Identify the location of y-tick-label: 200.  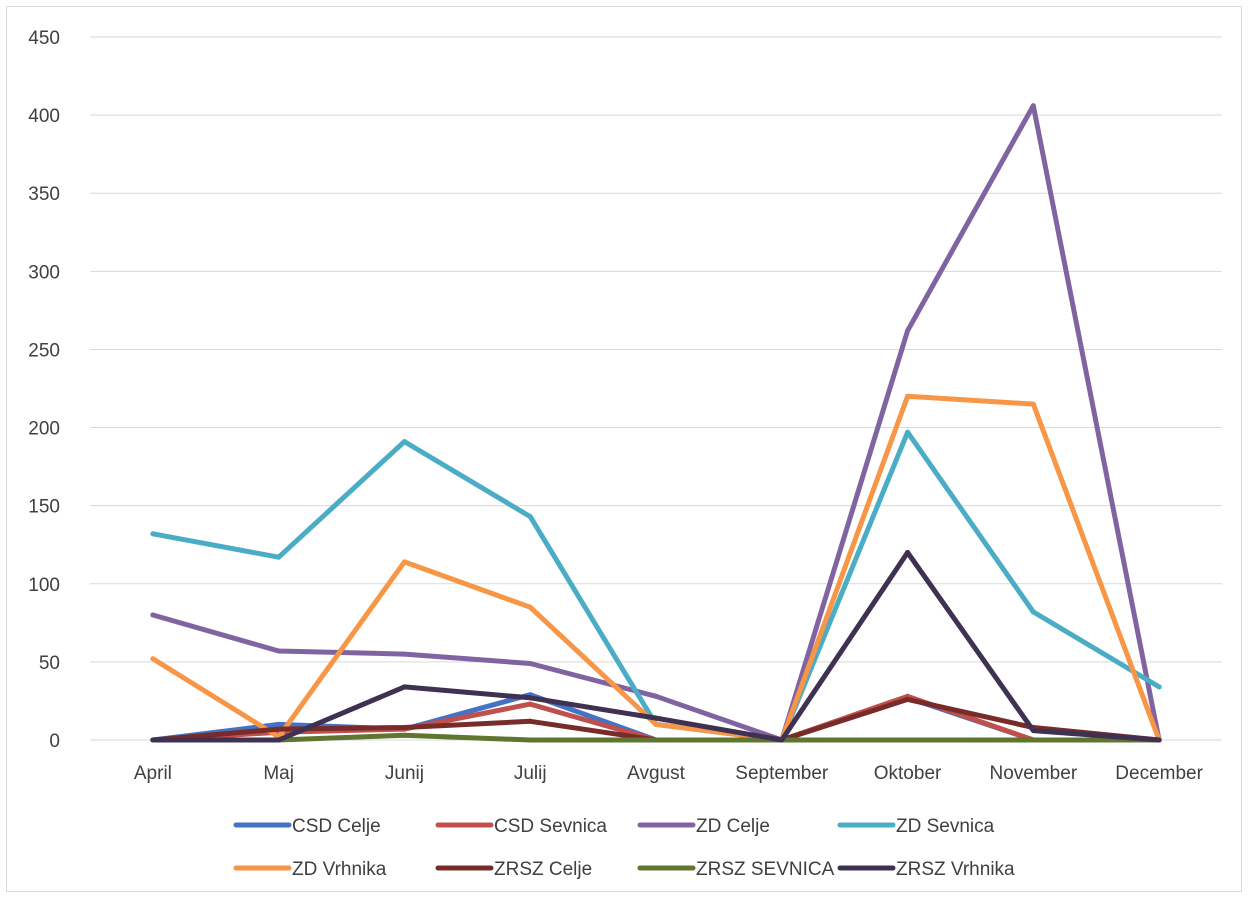
(44, 429).